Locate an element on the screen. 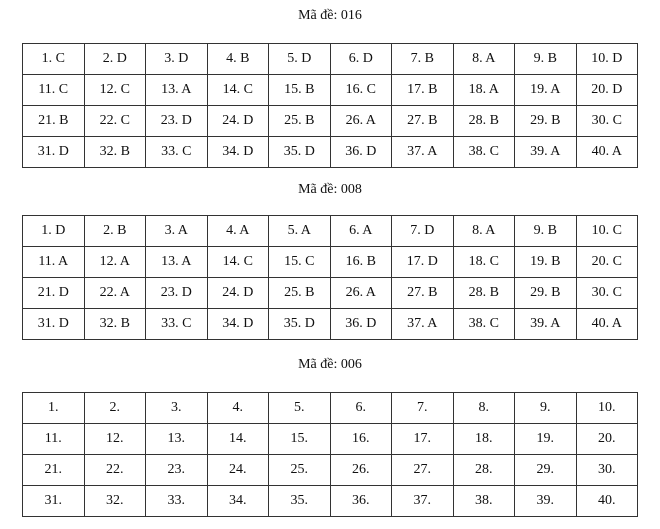 This screenshot has width=660, height=529. answer-cell: 21. D is located at coordinates (53, 293).